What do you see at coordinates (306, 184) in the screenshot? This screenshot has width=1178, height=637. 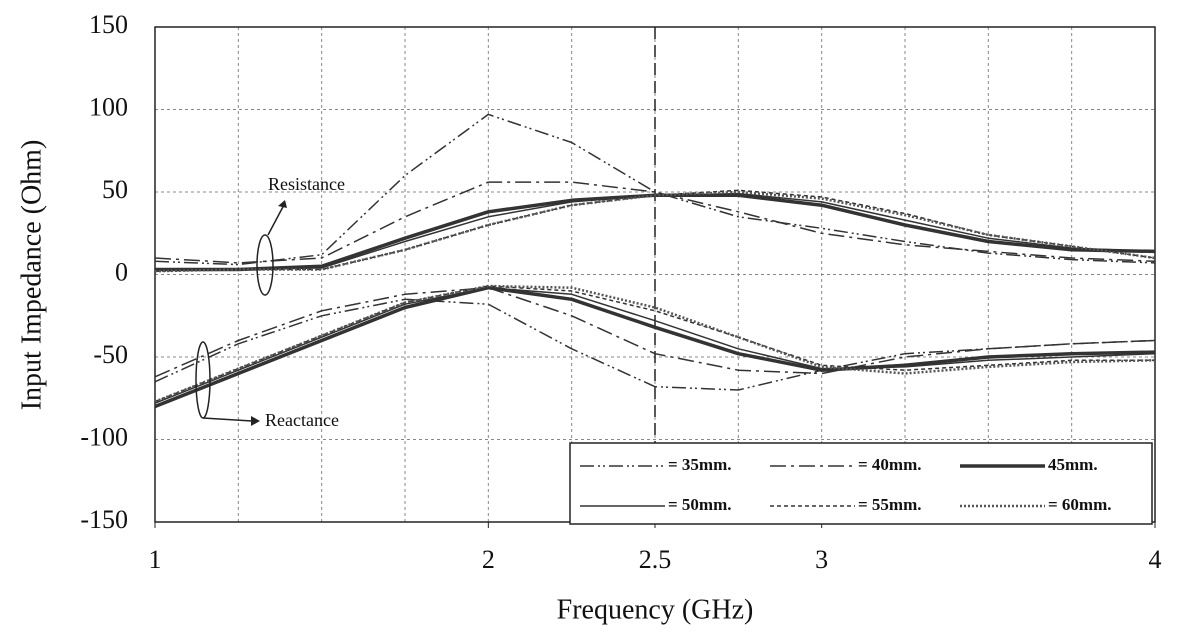 I see `annotation: Resistance` at bounding box center [306, 184].